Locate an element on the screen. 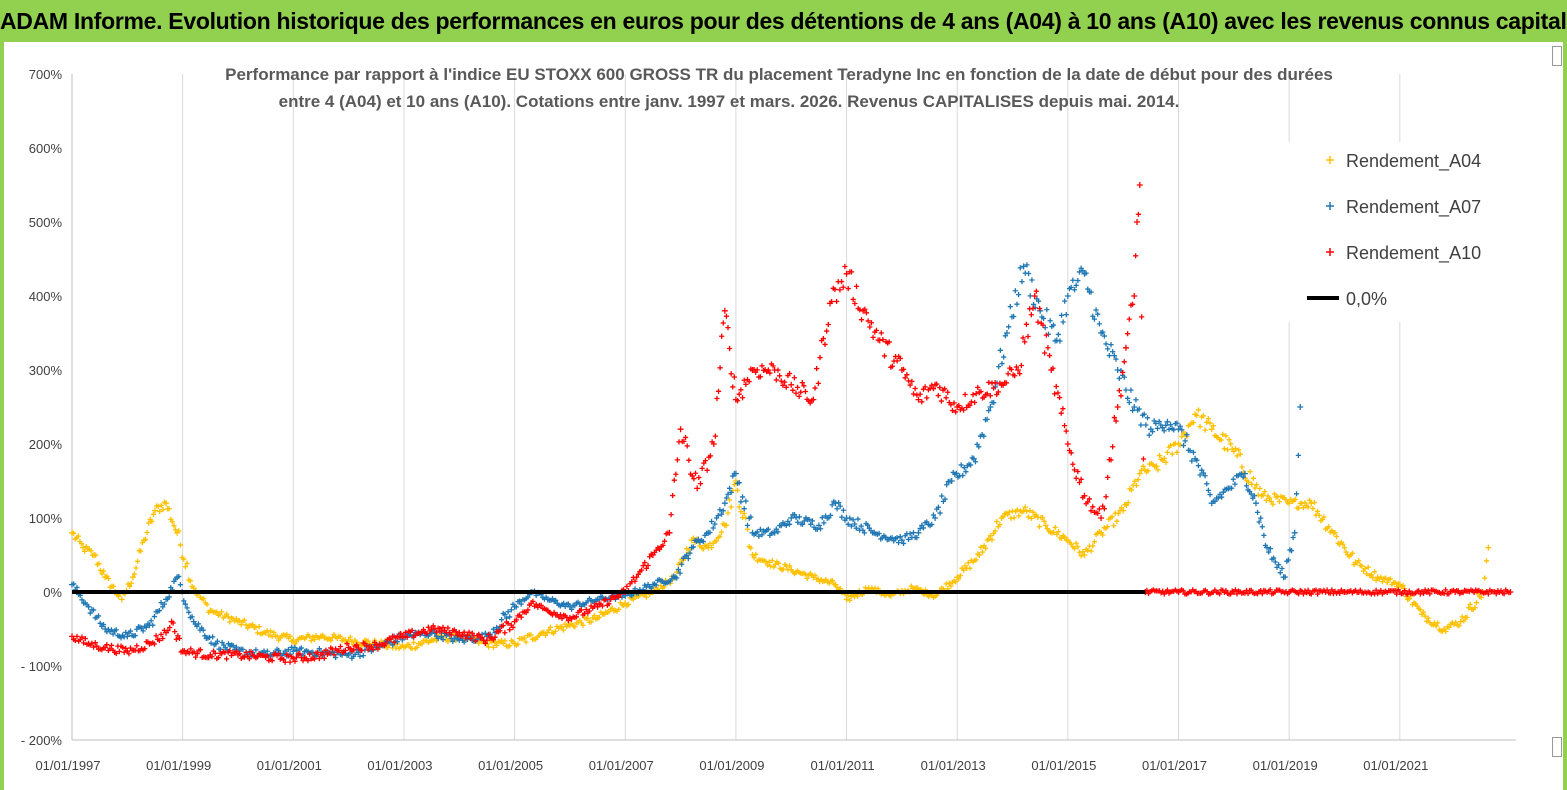 The width and height of the screenshot is (1567, 790). resize-handle-top is located at coordinates (1557, 56).